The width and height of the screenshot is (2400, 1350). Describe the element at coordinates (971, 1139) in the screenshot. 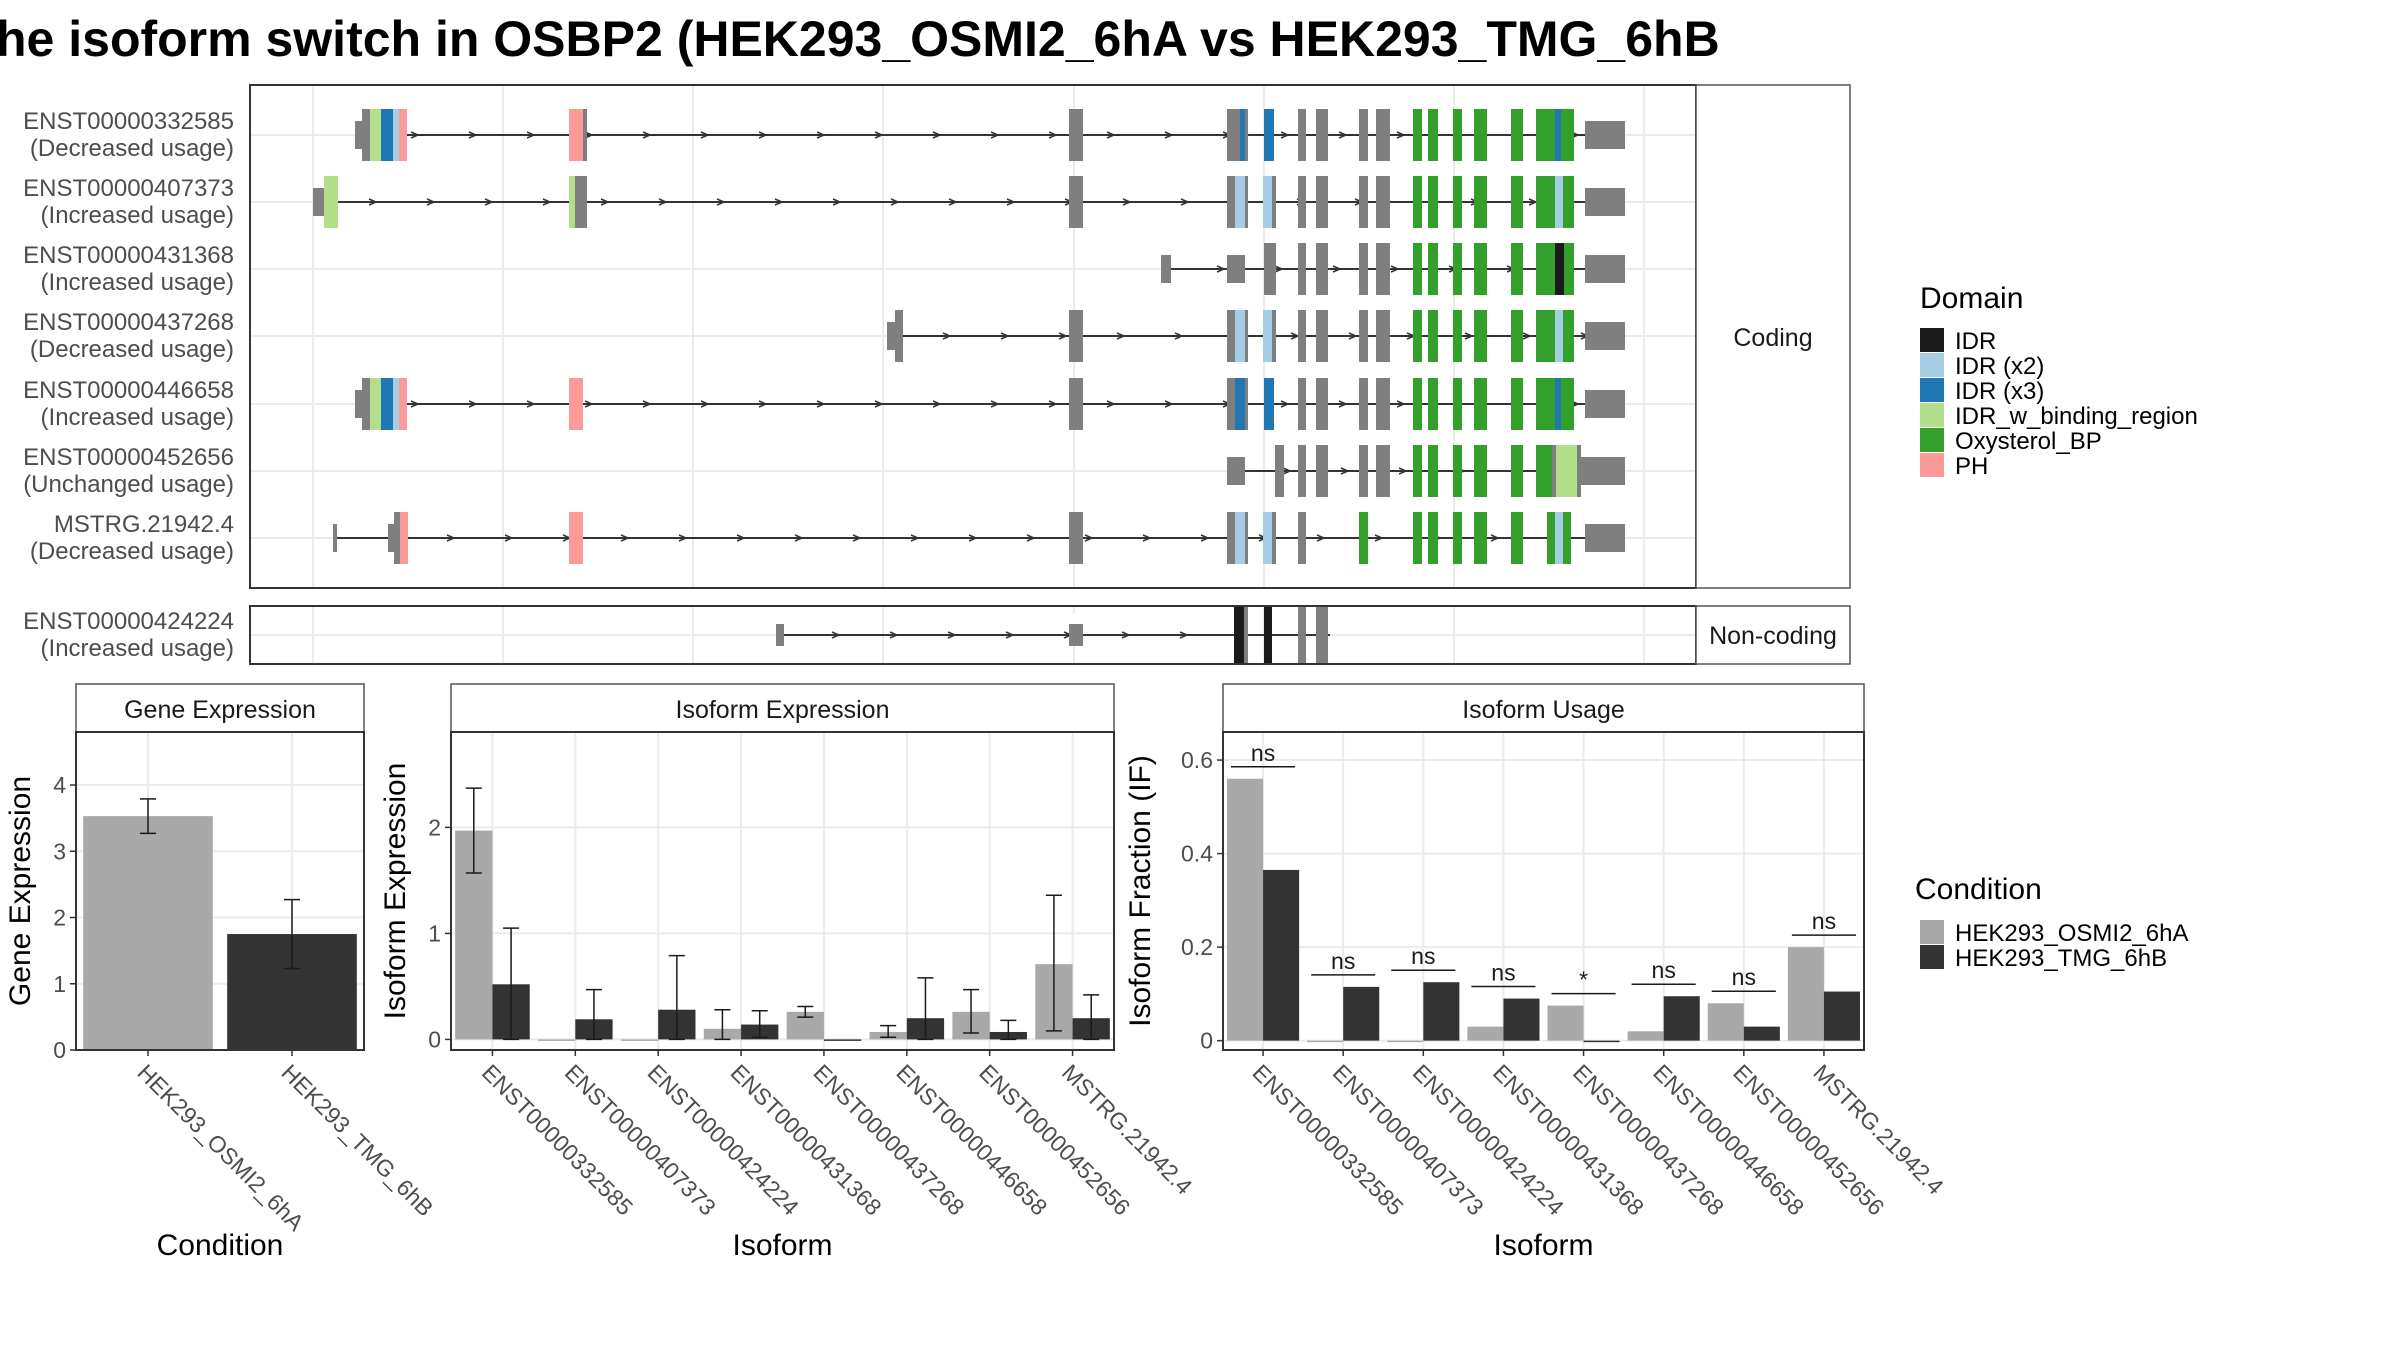

I see `x-tick-label: ENST00000446658` at that location.